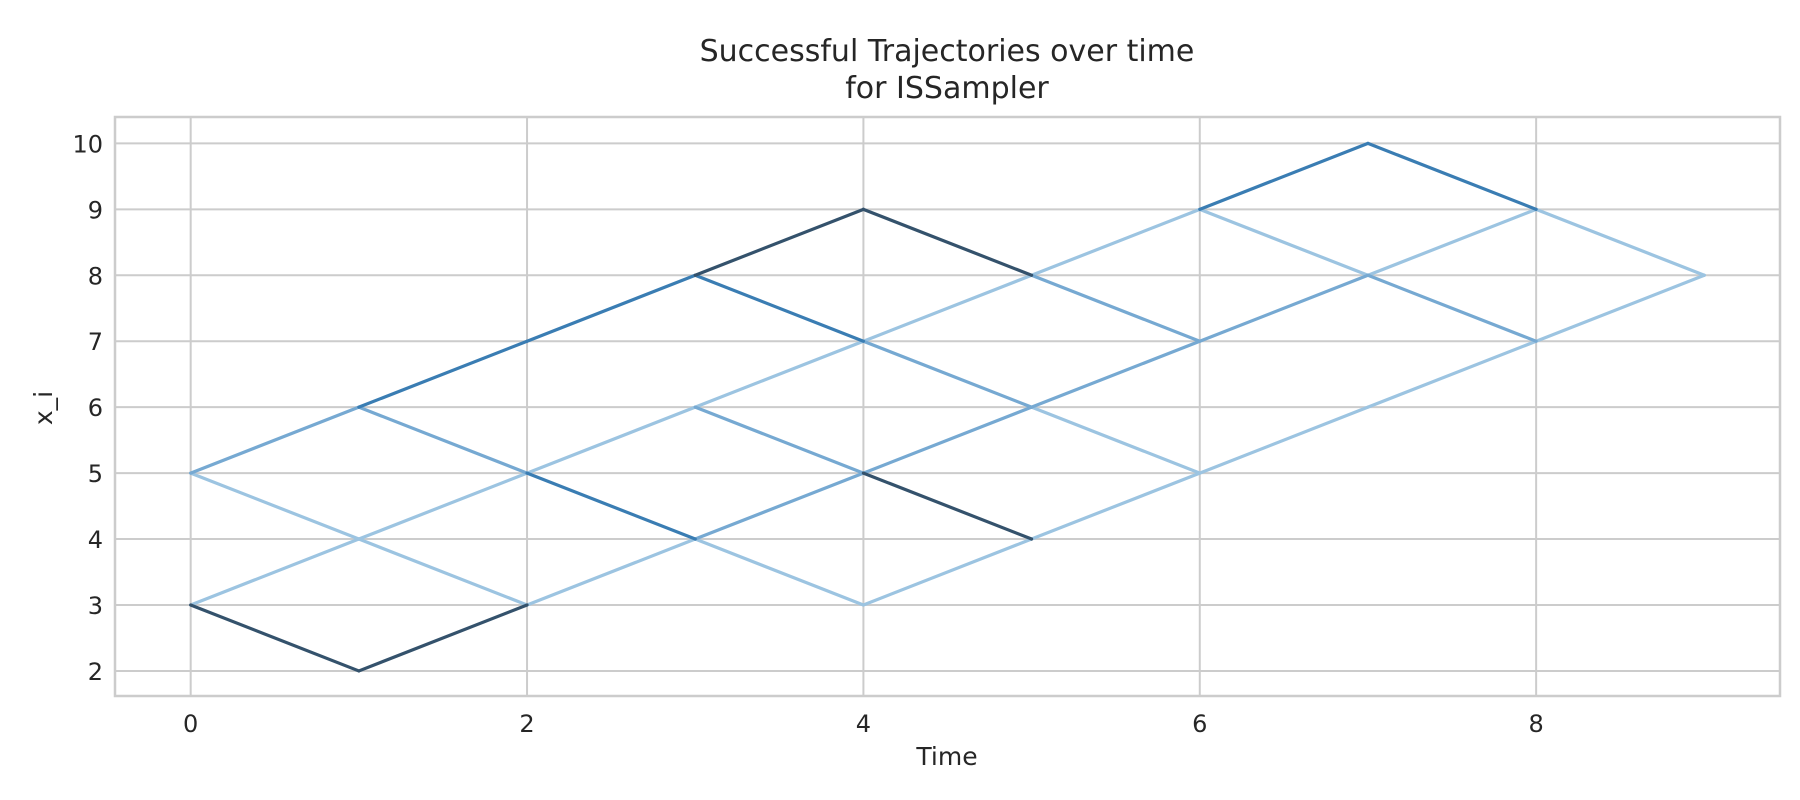  Describe the element at coordinates (95, 540) in the screenshot. I see `y-tick-label: 4` at that location.